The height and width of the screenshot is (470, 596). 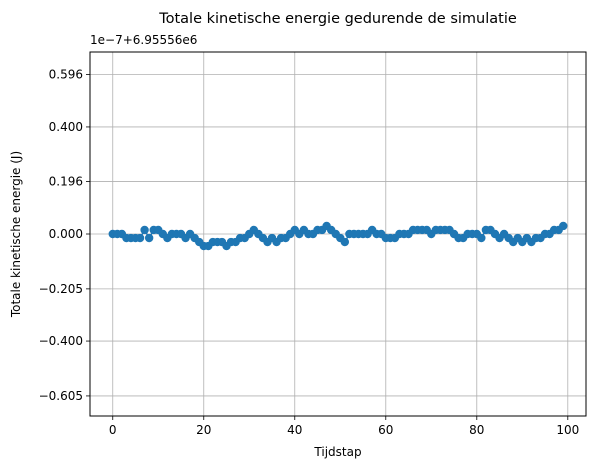 I want to click on y-tick-label: 0.596, so click(x=66, y=74).